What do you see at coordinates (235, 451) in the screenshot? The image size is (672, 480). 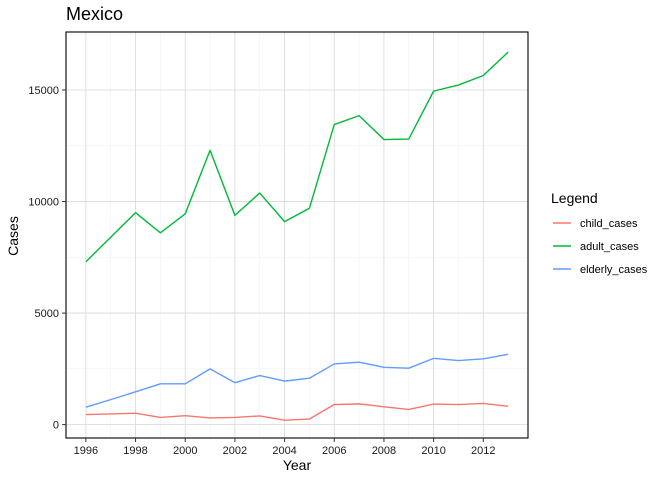 I see `x-tick-label: 2002` at bounding box center [235, 451].